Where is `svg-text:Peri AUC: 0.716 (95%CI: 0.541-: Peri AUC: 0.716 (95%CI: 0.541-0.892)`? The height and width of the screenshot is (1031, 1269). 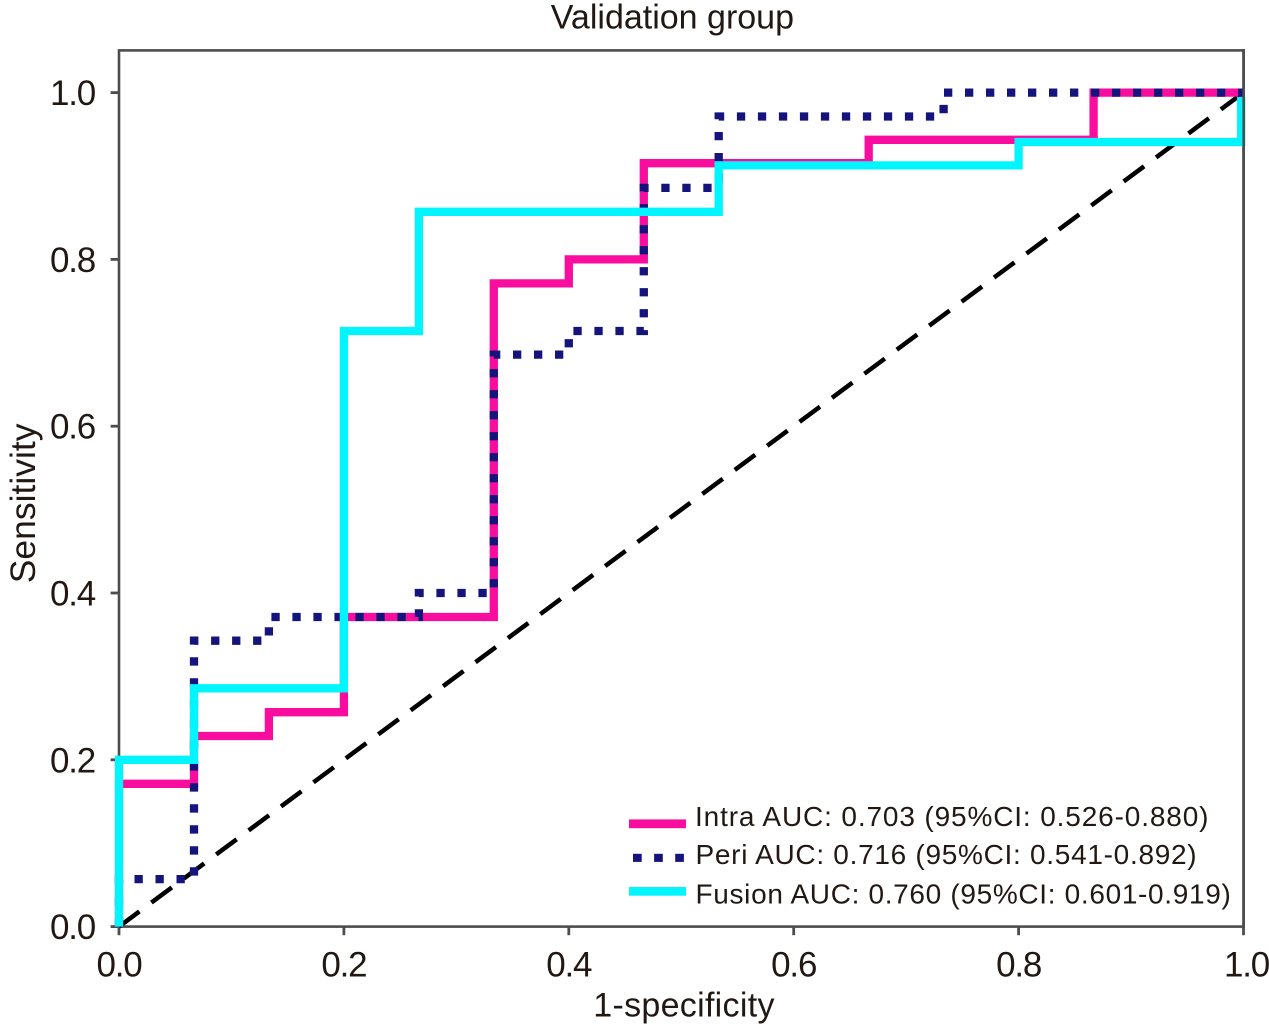 svg-text:Peri AUC: 0.716 (95%CI: 0.541-: Peri AUC: 0.716 (95%CI: 0.541-0.892) is located at coordinates (947, 854).